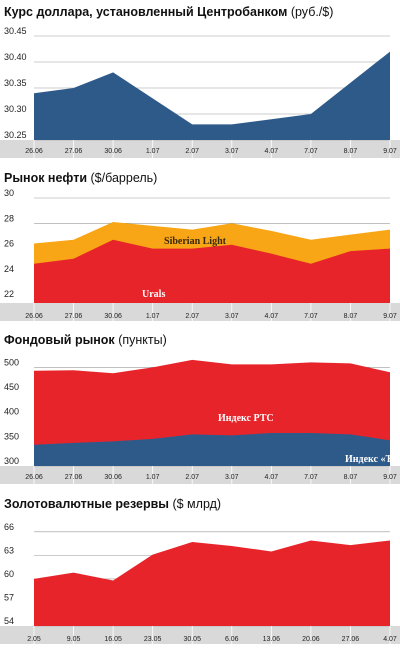 The width and height of the screenshot is (400, 648). I want to click on usd-ytick-4: 30.25, so click(15, 135).